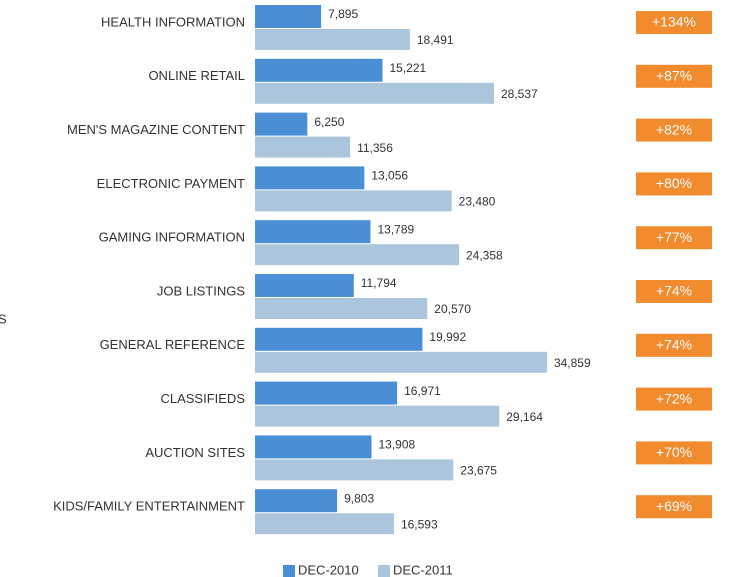 The width and height of the screenshot is (730, 577). Describe the element at coordinates (359, 498) in the screenshot. I see `value-label: 9,803` at that location.